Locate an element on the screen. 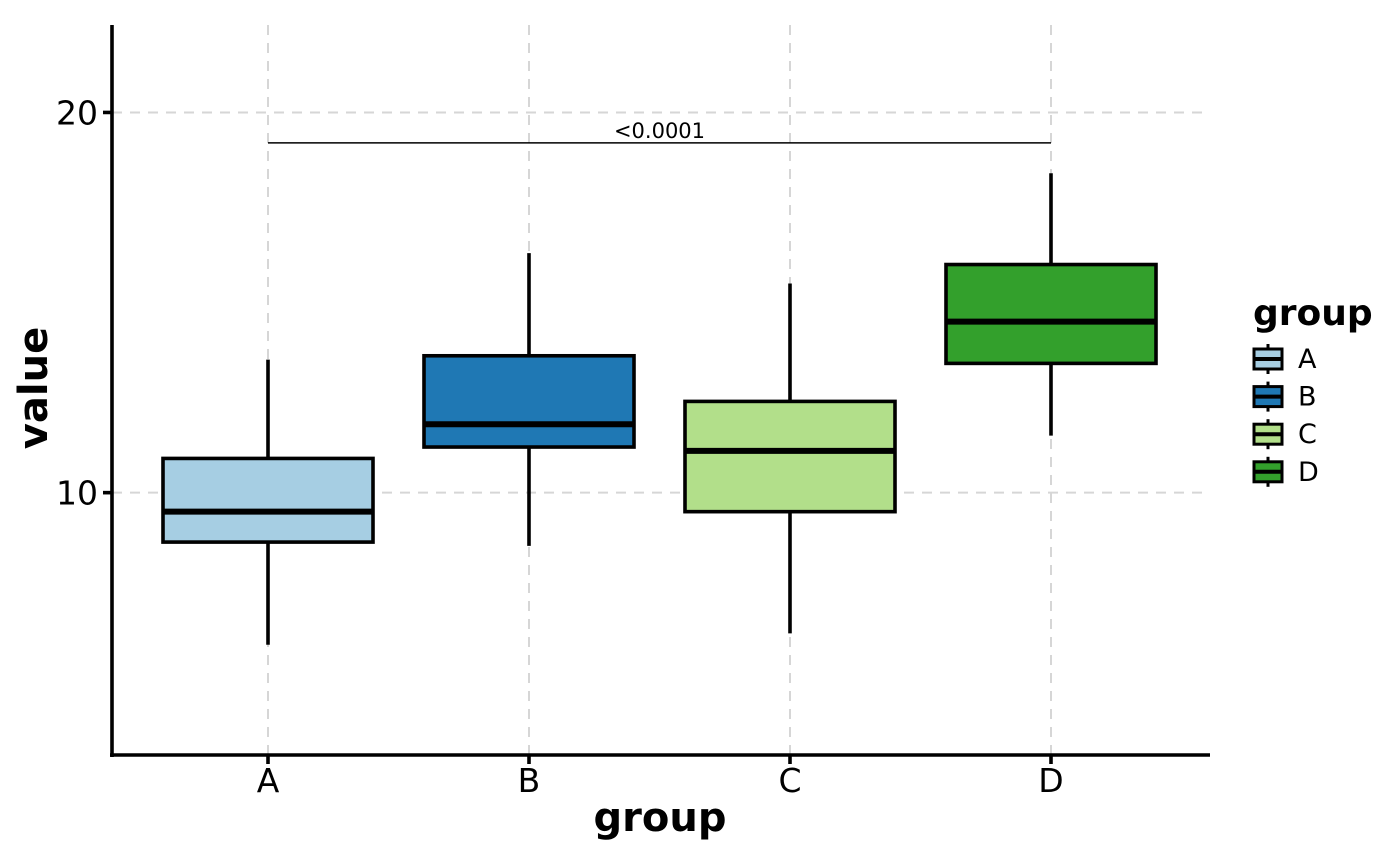 The width and height of the screenshot is (1400, 866). significance-annotation: <0.0001 is located at coordinates (659, 131).